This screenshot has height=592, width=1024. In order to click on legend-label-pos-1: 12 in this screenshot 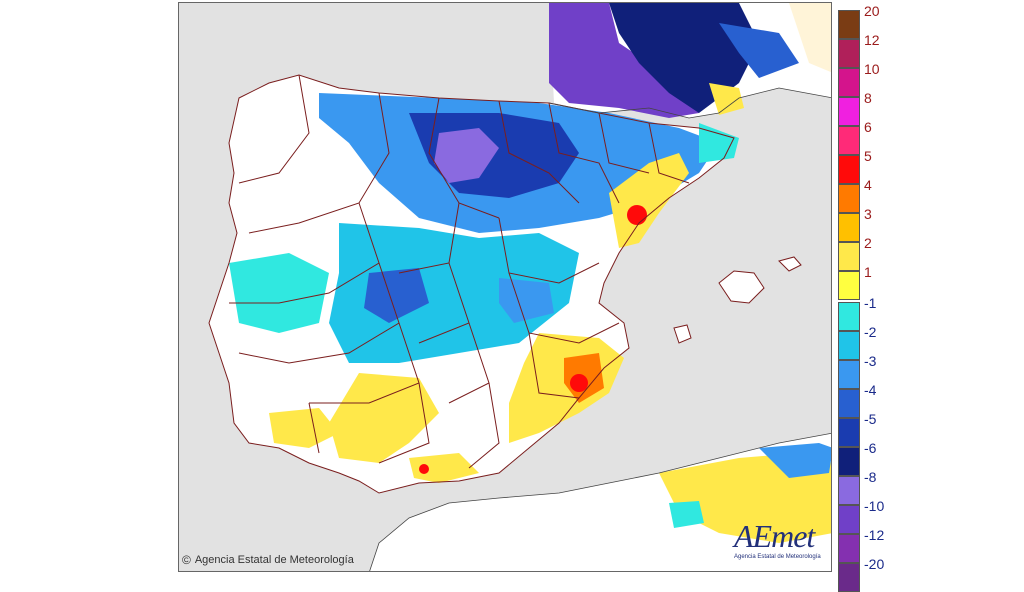, I will do `click(872, 40)`.